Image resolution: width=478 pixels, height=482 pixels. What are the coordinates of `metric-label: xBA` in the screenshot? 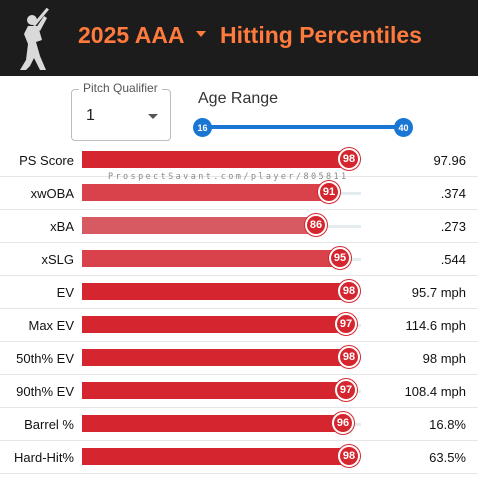 It's located at (62, 226).